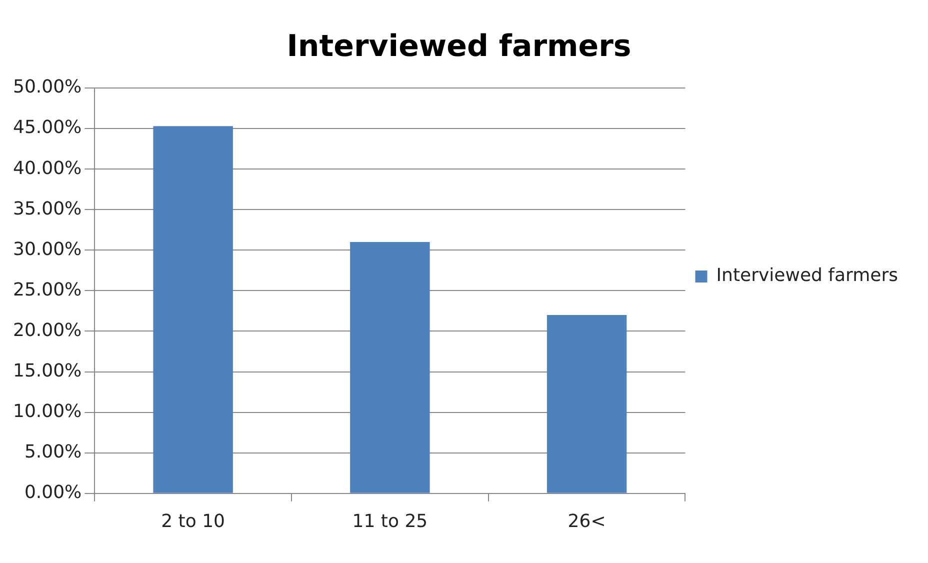 This screenshot has width=928, height=563. I want to click on y-tick-label: 35.00%, so click(47, 209).